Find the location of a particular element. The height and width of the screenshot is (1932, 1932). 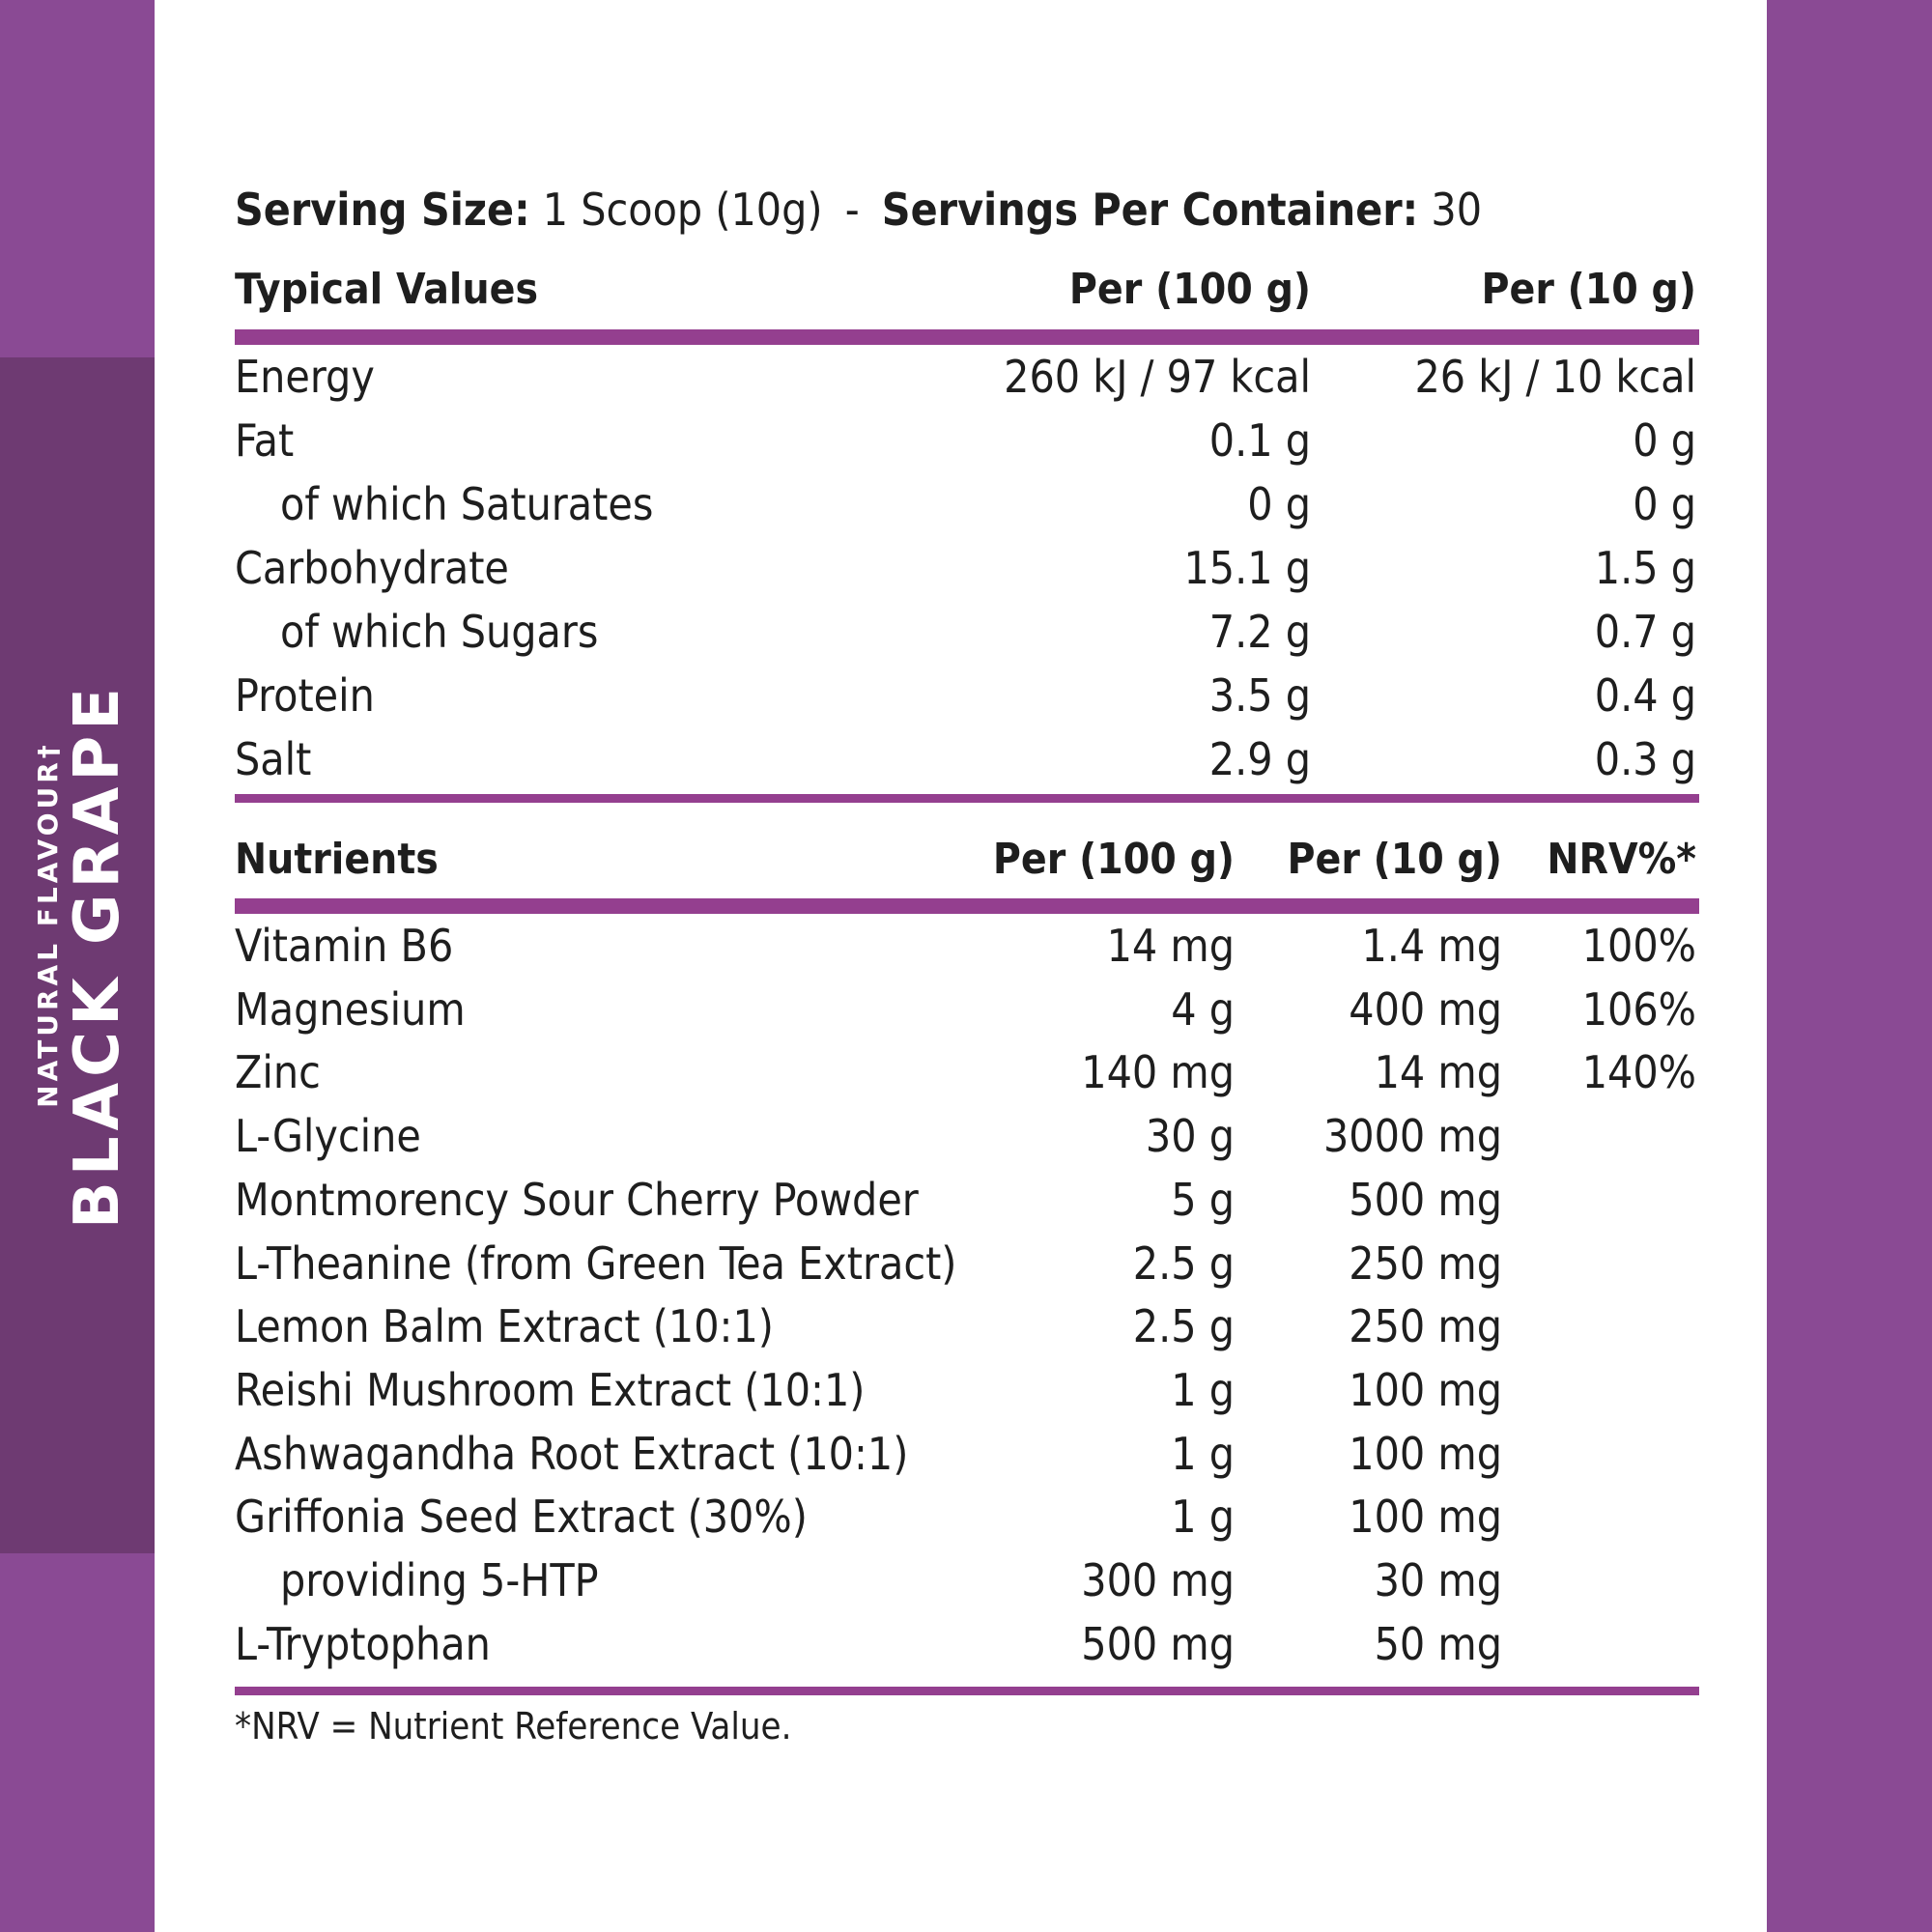

flavour-subtitle: NATURAL FLAVOUR† is located at coordinates (48, 924).